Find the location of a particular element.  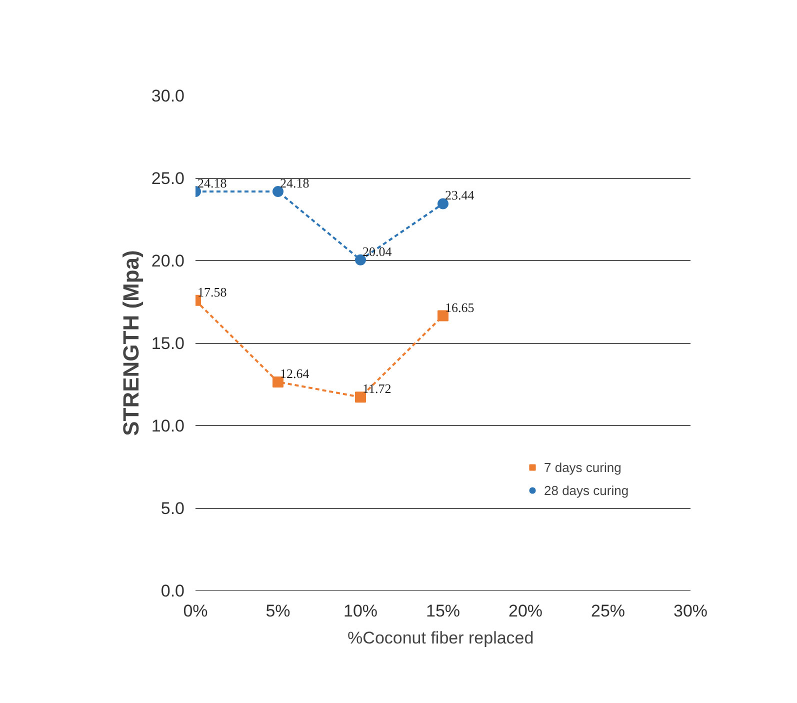

x-tick-label: 20% is located at coordinates (525, 611).